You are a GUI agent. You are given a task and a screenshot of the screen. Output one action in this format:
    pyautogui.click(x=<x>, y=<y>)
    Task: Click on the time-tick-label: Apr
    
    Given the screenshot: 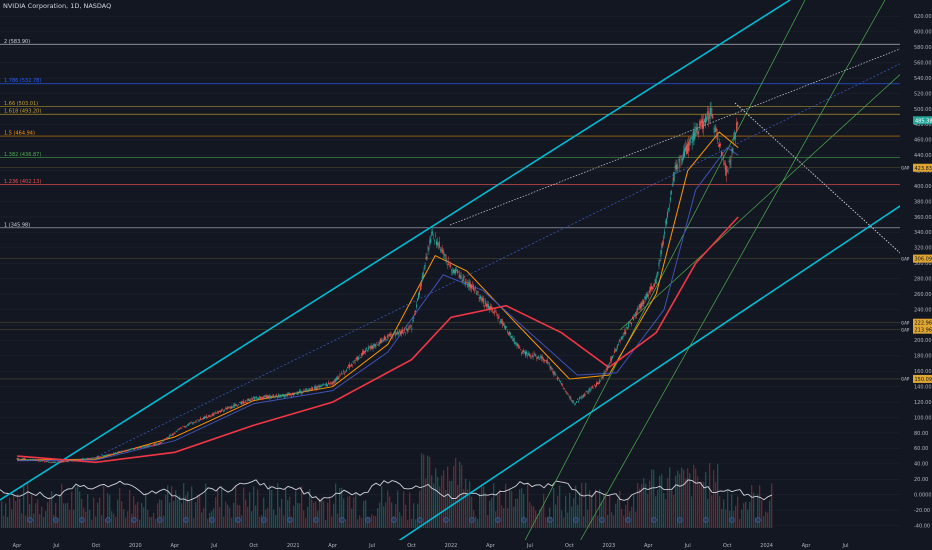 What is the action you would take?
    pyautogui.click(x=649, y=546)
    